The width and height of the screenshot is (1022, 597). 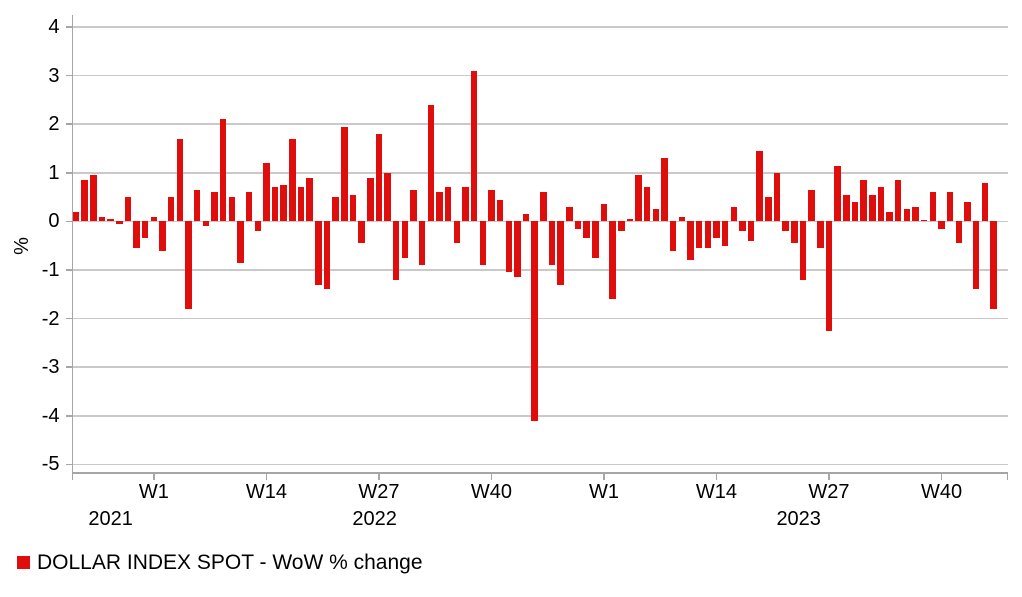 What do you see at coordinates (50, 270) in the screenshot?
I see `y-tick-label: -1` at bounding box center [50, 270].